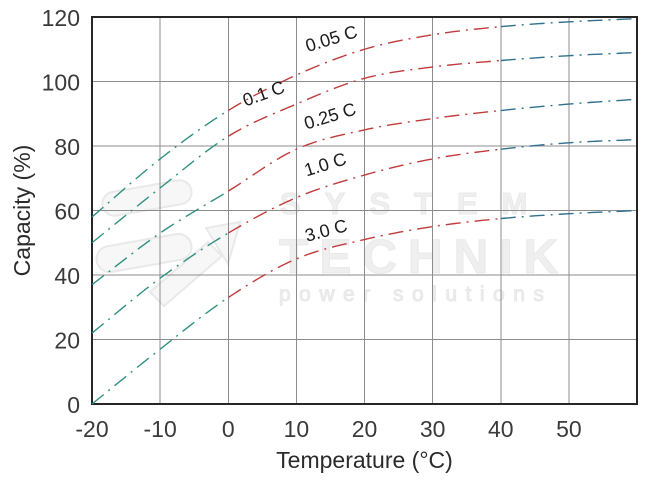 This screenshot has width=653, height=480. I want to click on curve-0.1c-cold, so click(160, 189).